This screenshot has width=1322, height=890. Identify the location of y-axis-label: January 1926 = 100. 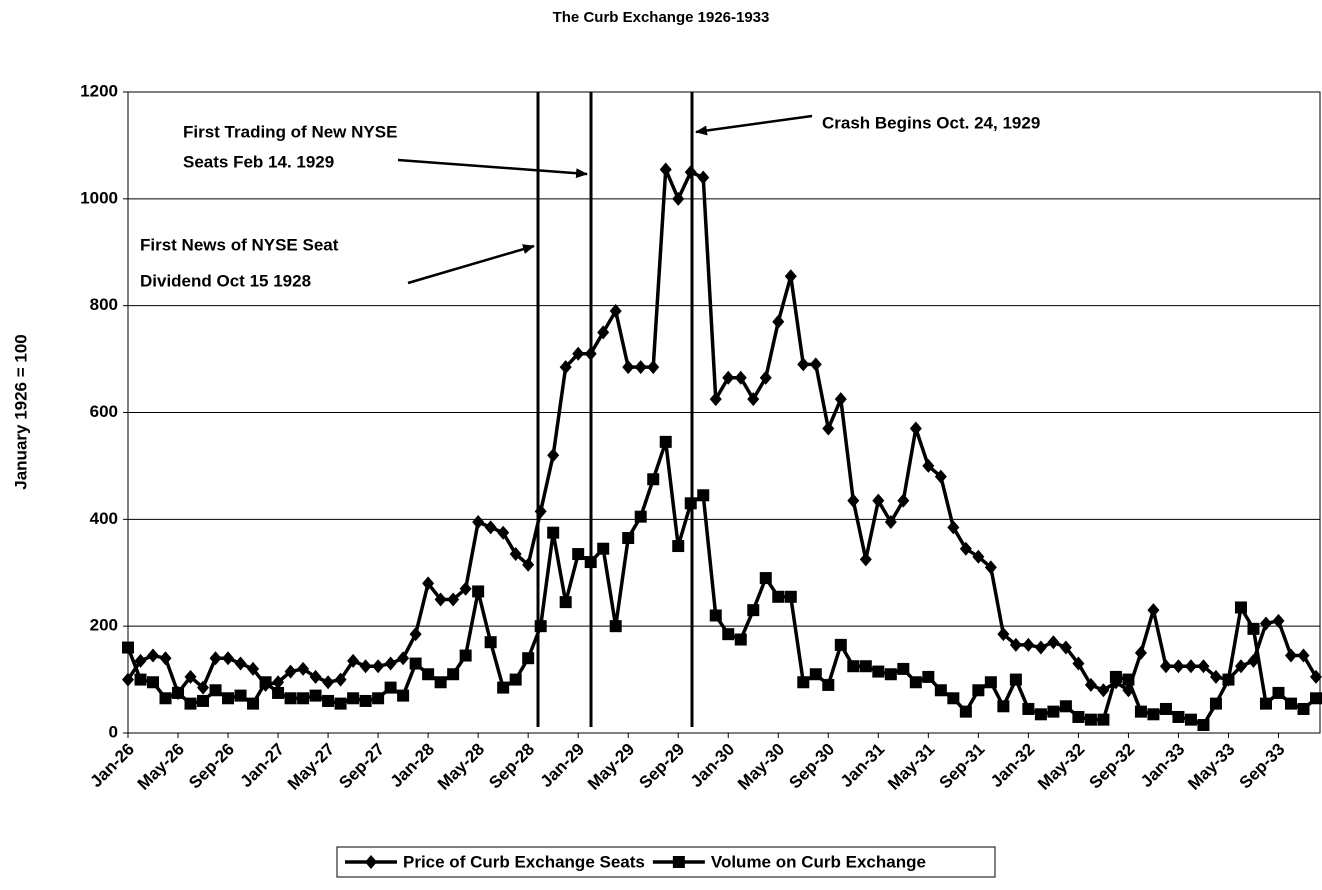
(20, 411).